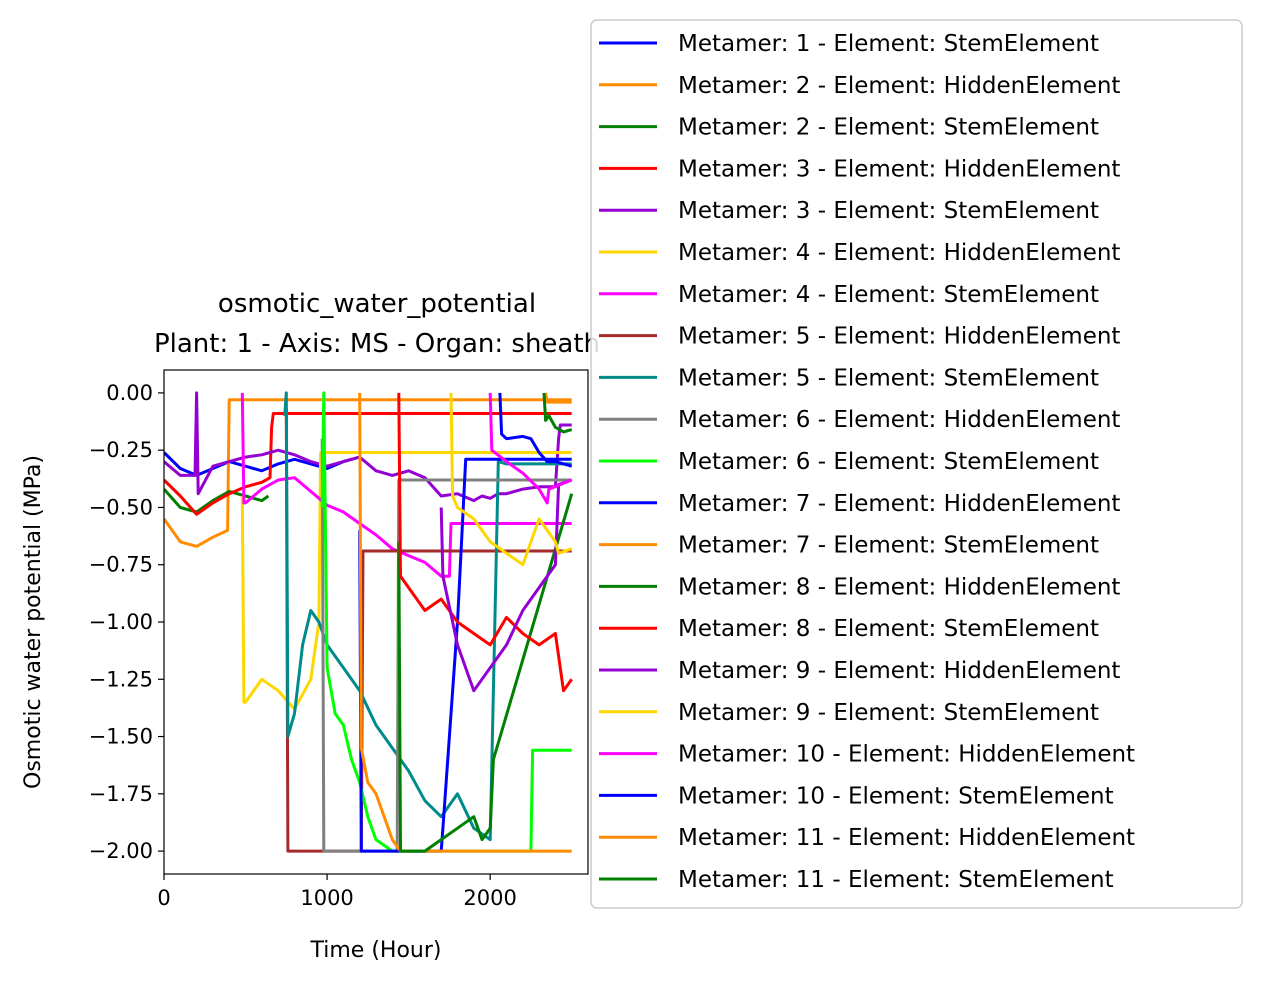 This screenshot has width=1261, height=983. I want to click on x-axis-label: Time (Hour), so click(376, 950).